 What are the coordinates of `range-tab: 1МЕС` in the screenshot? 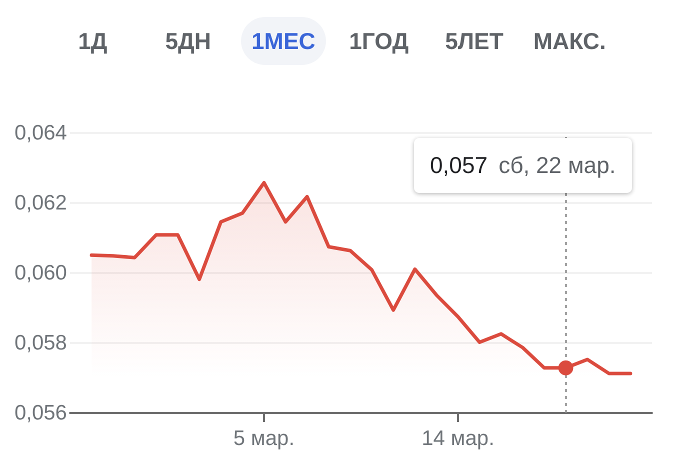 It's located at (283, 41).